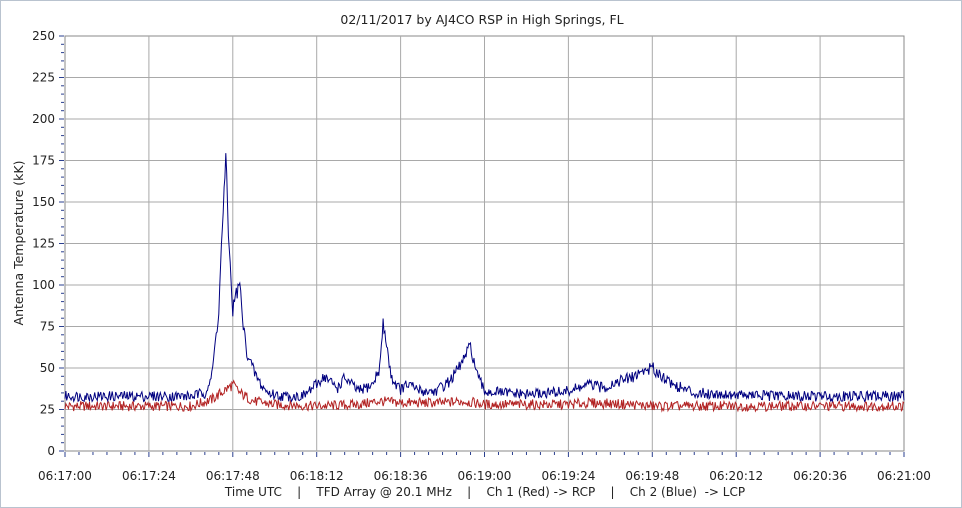 Image resolution: width=962 pixels, height=508 pixels. What do you see at coordinates (485, 476) in the screenshot?
I see `x-tick-label: 06:19:00` at bounding box center [485, 476].